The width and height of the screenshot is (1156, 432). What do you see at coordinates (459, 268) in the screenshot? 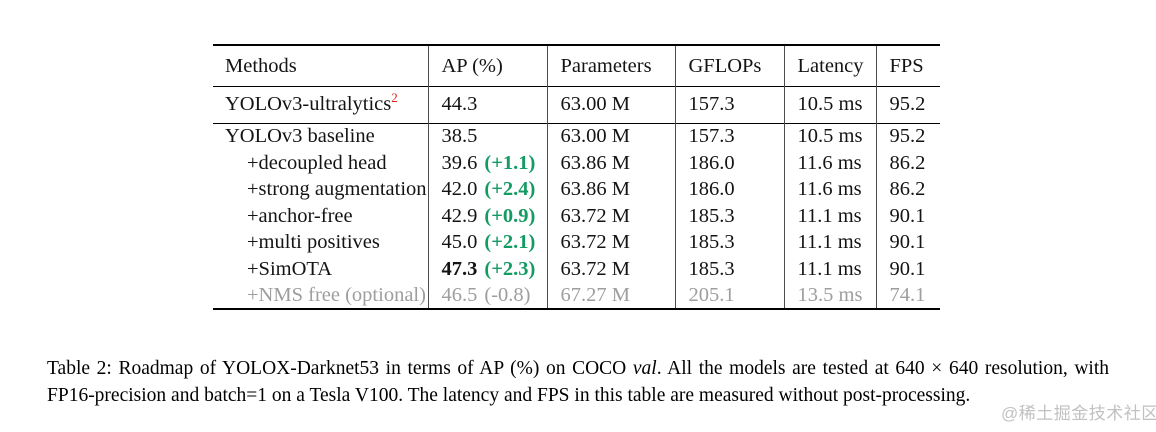
I see `ap-value: 47.3` at bounding box center [459, 268].